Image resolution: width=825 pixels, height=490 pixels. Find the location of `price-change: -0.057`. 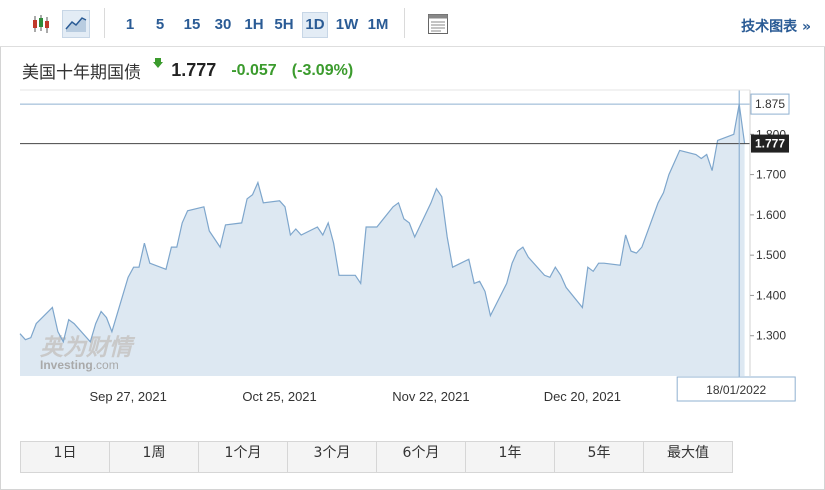

price-change: -0.057 is located at coordinates (254, 70).